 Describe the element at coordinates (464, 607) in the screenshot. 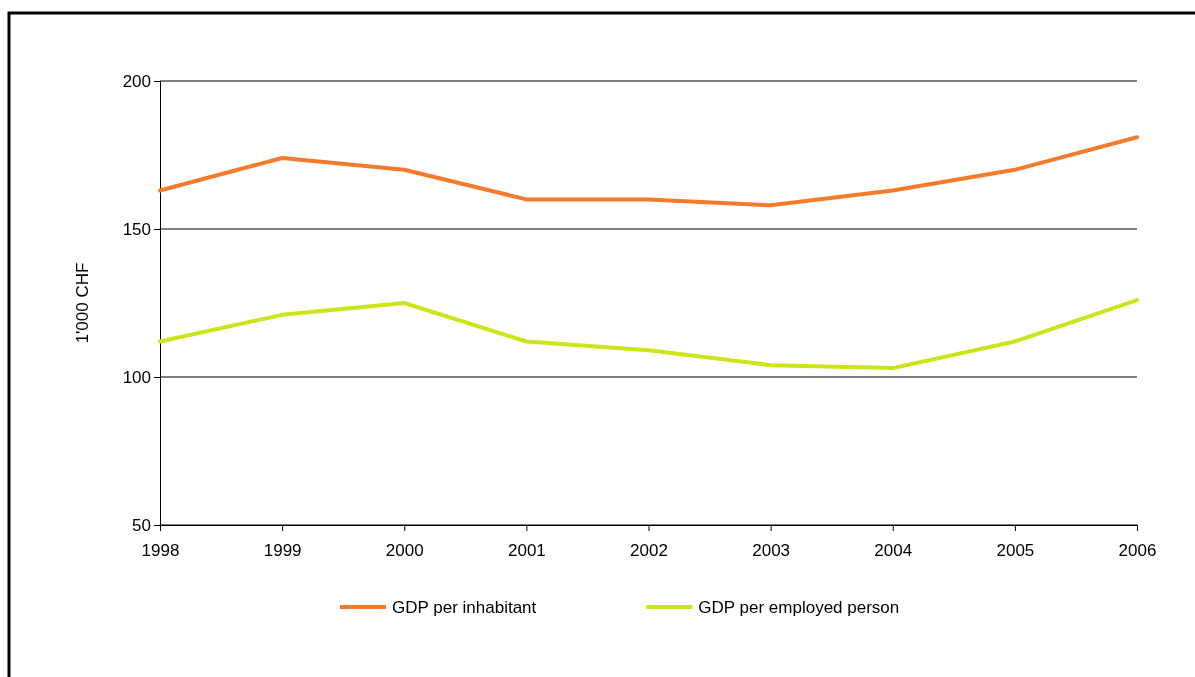

I see `legend-label: GDP per inhabitant` at that location.